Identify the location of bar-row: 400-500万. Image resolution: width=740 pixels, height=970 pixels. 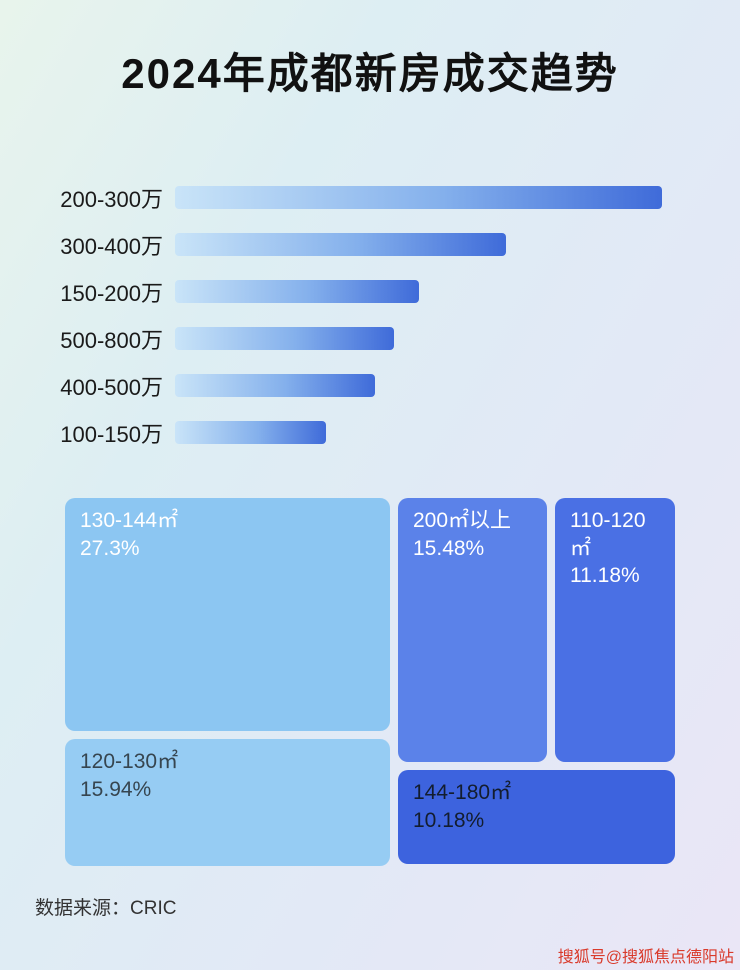
(370, 387).